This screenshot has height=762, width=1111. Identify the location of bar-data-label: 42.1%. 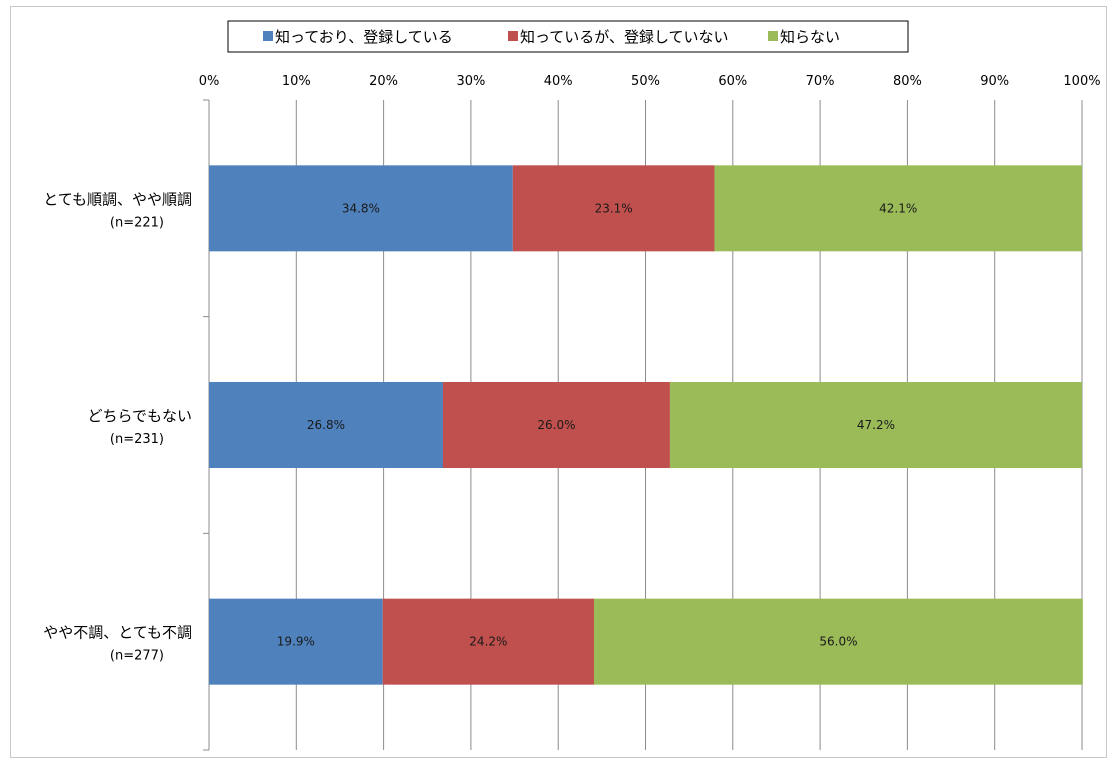
(898, 208).